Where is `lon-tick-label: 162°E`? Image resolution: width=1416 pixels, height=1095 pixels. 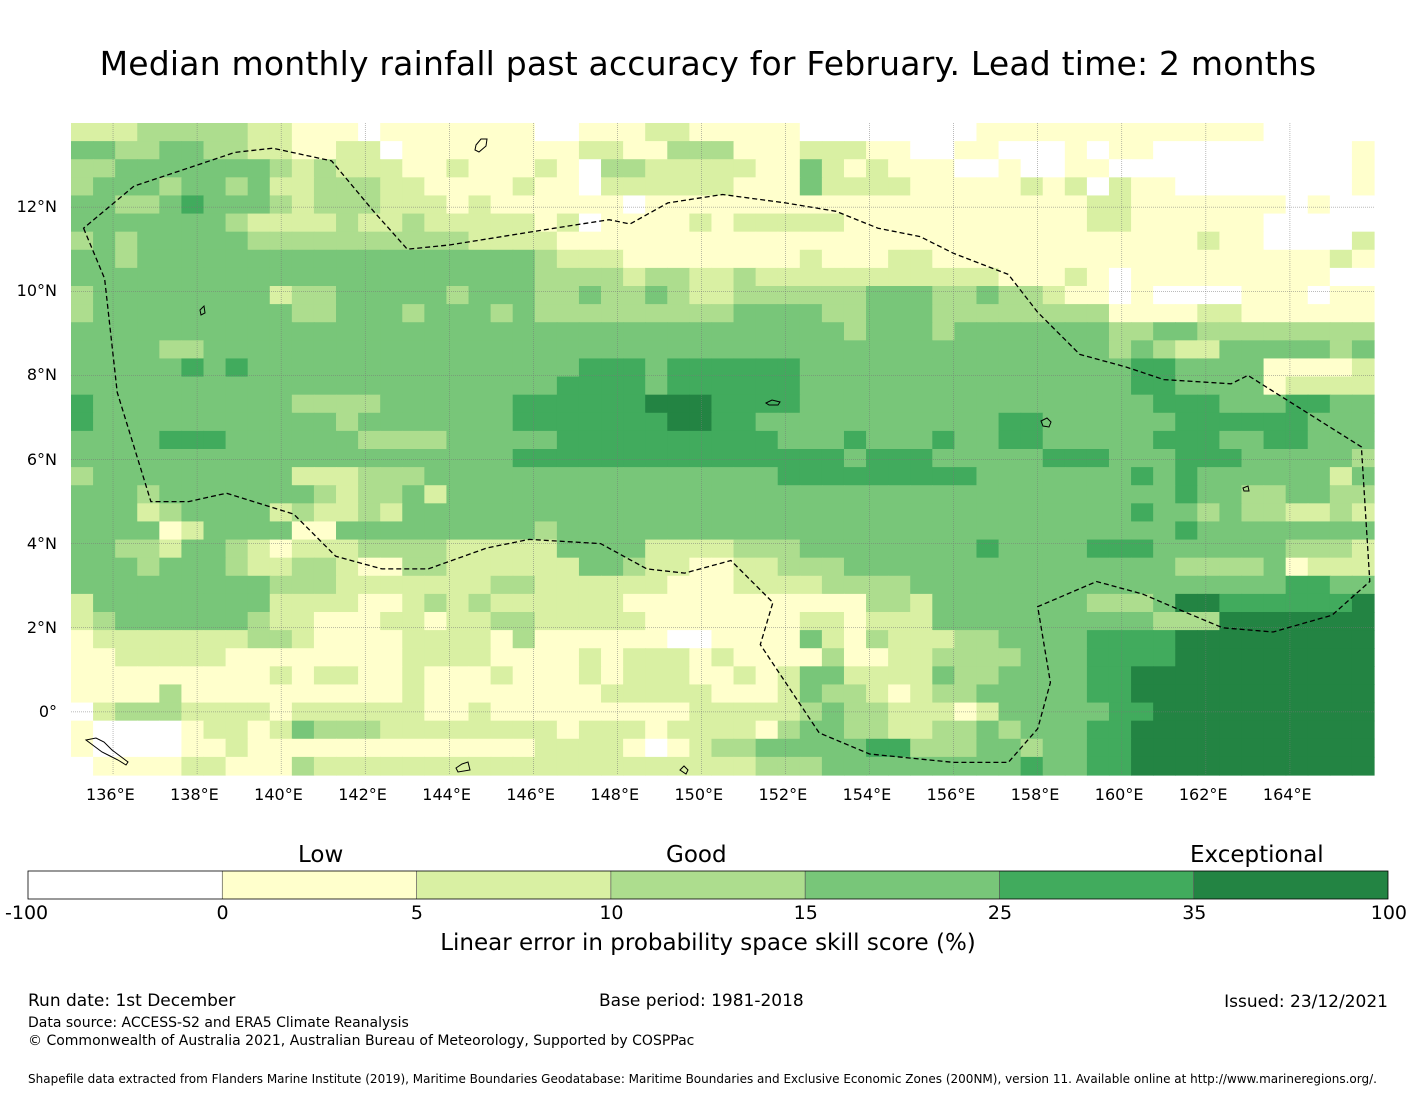
lon-tick-label: 162°E is located at coordinates (1203, 794).